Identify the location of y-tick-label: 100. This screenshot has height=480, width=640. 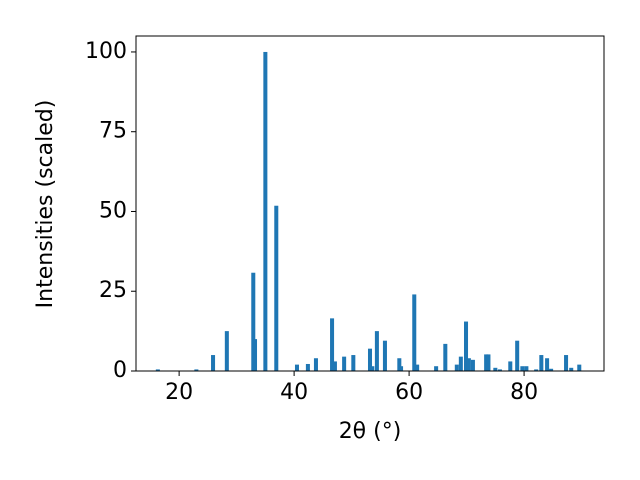
(106, 51).